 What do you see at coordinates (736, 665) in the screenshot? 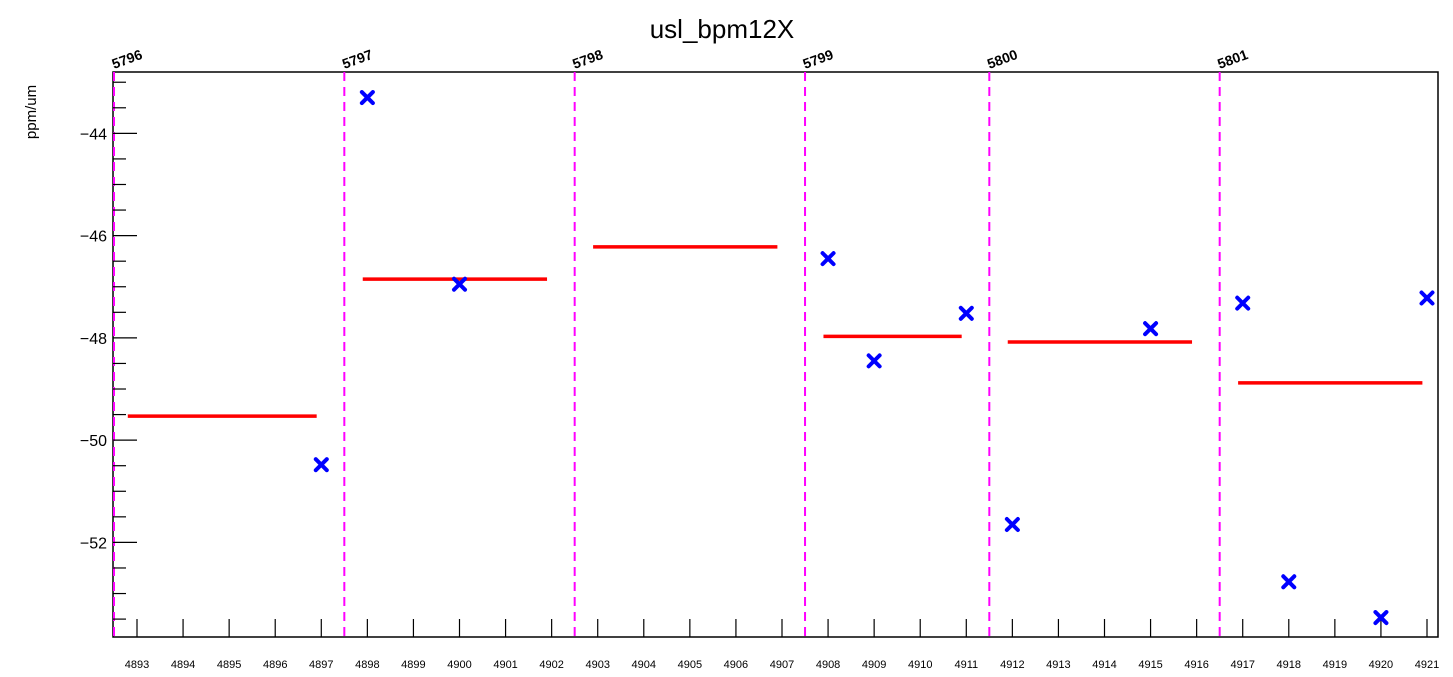
I see `x-tick-label: 4906` at bounding box center [736, 665].